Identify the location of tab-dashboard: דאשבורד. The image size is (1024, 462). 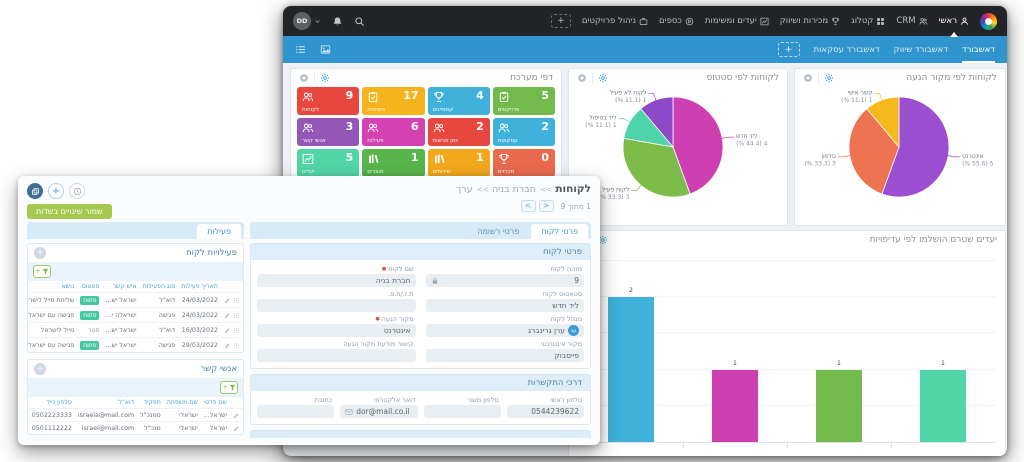
(978, 49).